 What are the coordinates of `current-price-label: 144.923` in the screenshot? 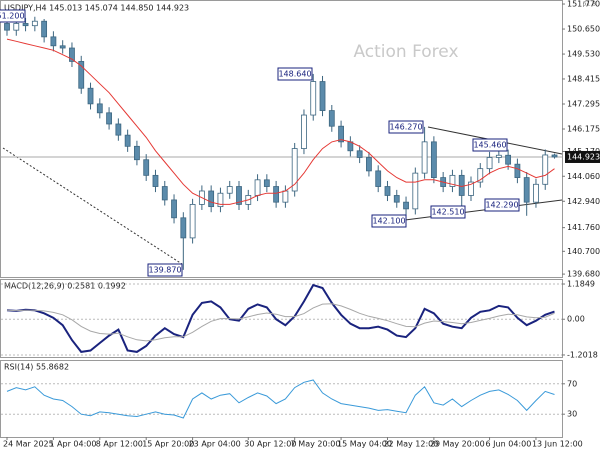 It's located at (583, 156).